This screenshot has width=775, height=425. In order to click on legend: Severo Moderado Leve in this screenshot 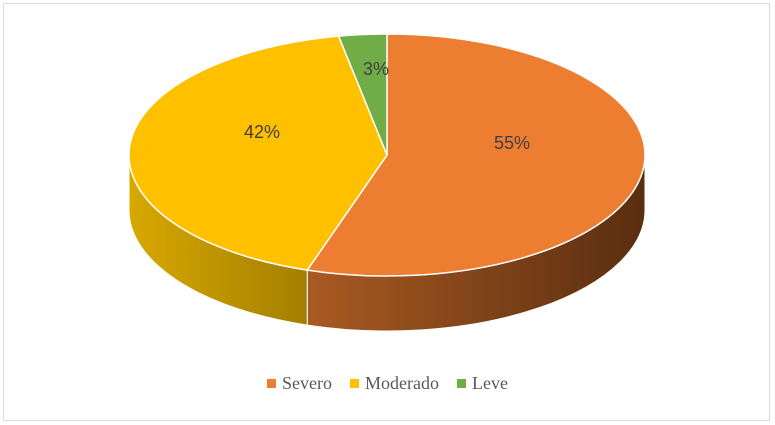, I will do `click(387, 383)`.